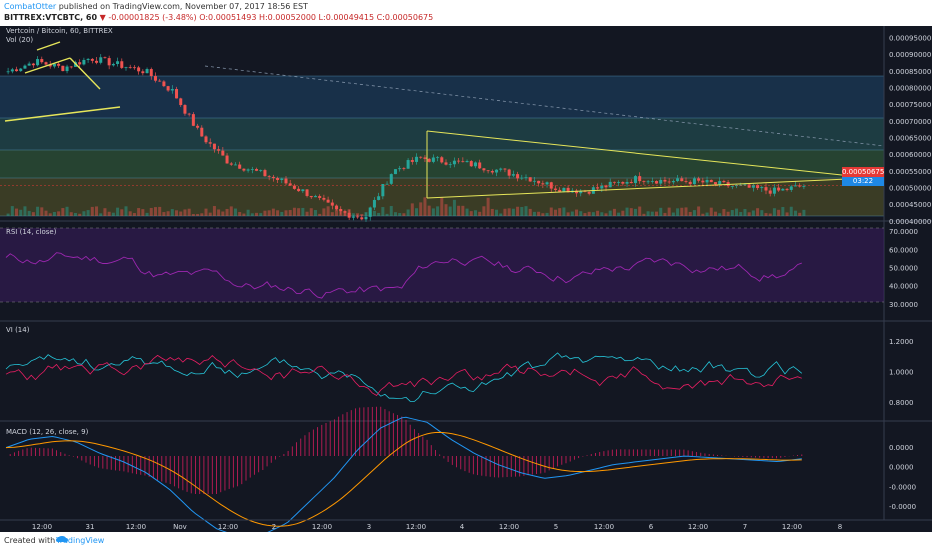  What do you see at coordinates (152, 17) in the screenshot?
I see `change-text: -0.00001825 (-3.48%)` at bounding box center [152, 17].